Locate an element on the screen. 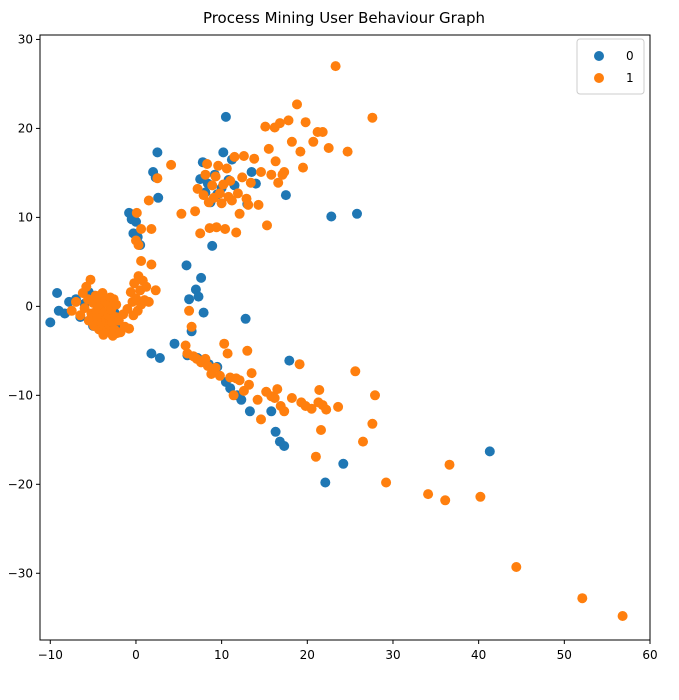  y-tick-label: 0 is located at coordinates (29, 306).